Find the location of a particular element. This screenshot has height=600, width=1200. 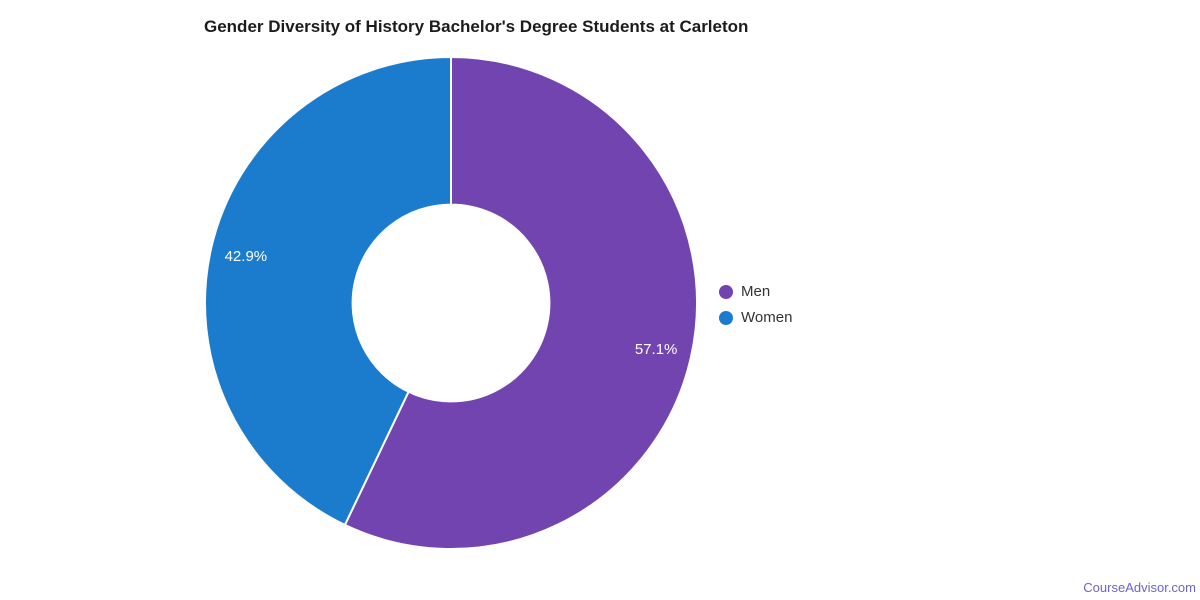

men-legend-marker-icon is located at coordinates (726, 292).